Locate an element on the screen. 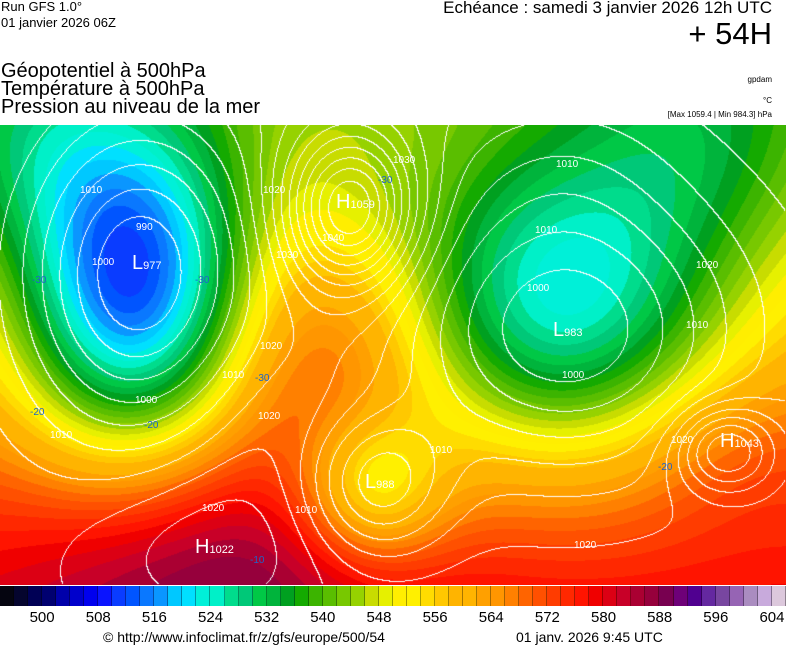 The image size is (786, 648). forecast-lead-time: + 54H is located at coordinates (730, 33).